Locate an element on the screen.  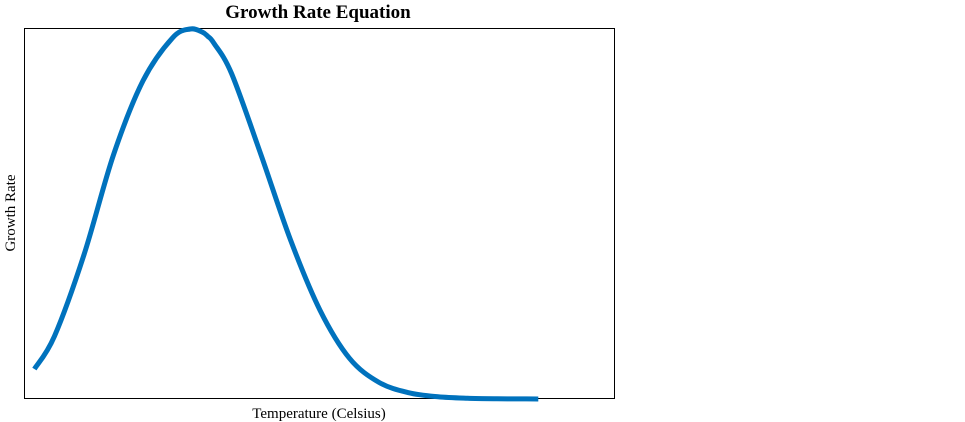
y-axis-label: Growth Rate is located at coordinates (11, 212).